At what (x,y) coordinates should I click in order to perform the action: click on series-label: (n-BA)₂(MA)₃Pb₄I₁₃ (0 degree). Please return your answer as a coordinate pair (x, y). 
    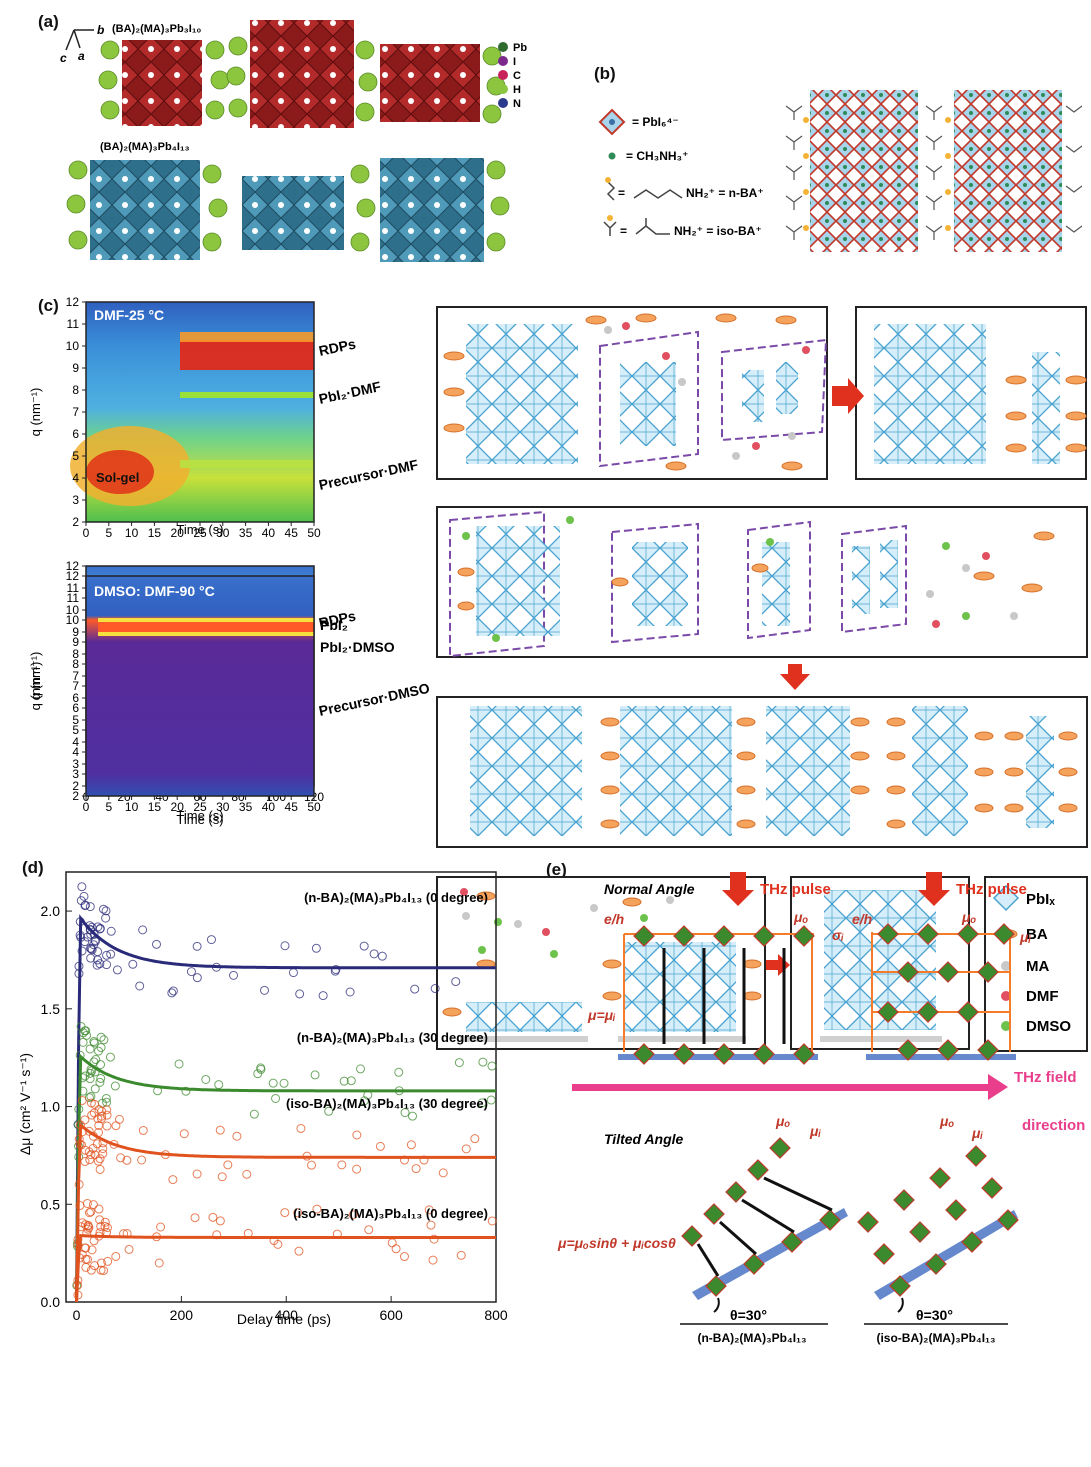
    Looking at the image, I should click on (396, 897).